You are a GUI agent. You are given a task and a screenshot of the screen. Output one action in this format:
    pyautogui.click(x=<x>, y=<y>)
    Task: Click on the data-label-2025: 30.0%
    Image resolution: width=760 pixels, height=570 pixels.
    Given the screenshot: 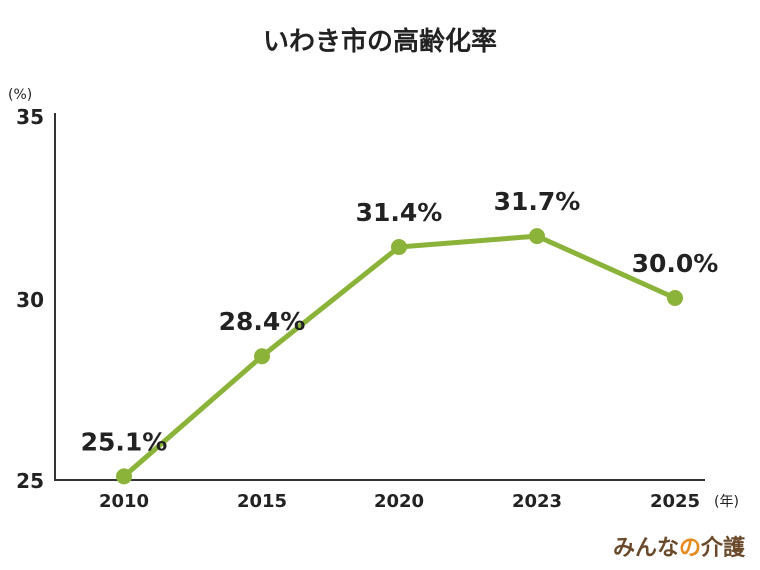 What is the action you would take?
    pyautogui.click(x=675, y=263)
    